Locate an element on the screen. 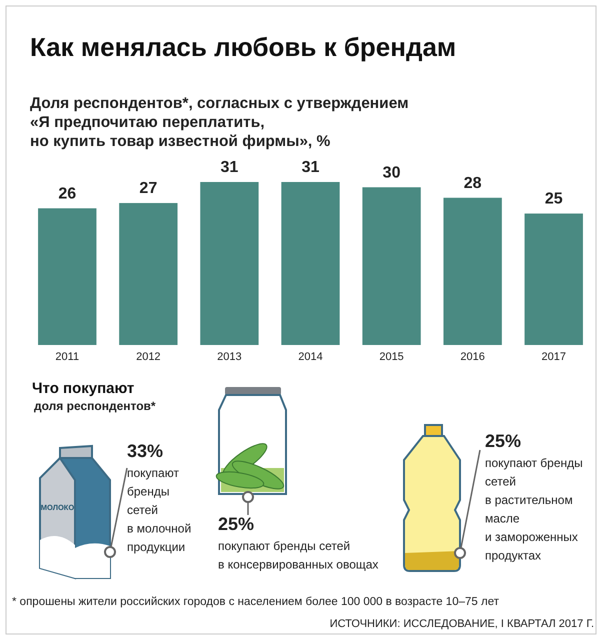  x-tick-label: 2011 is located at coordinates (67, 357).